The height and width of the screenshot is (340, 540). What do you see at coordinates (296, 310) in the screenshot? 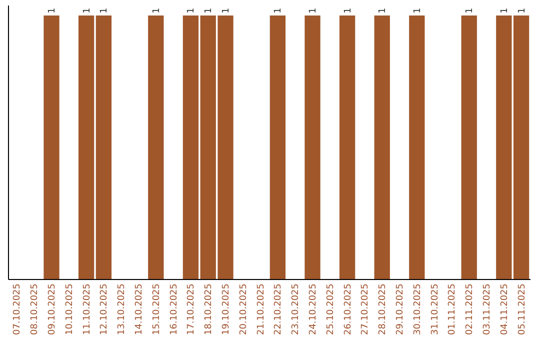
I see `x-tick-label: 23.10.2025` at bounding box center [296, 310].